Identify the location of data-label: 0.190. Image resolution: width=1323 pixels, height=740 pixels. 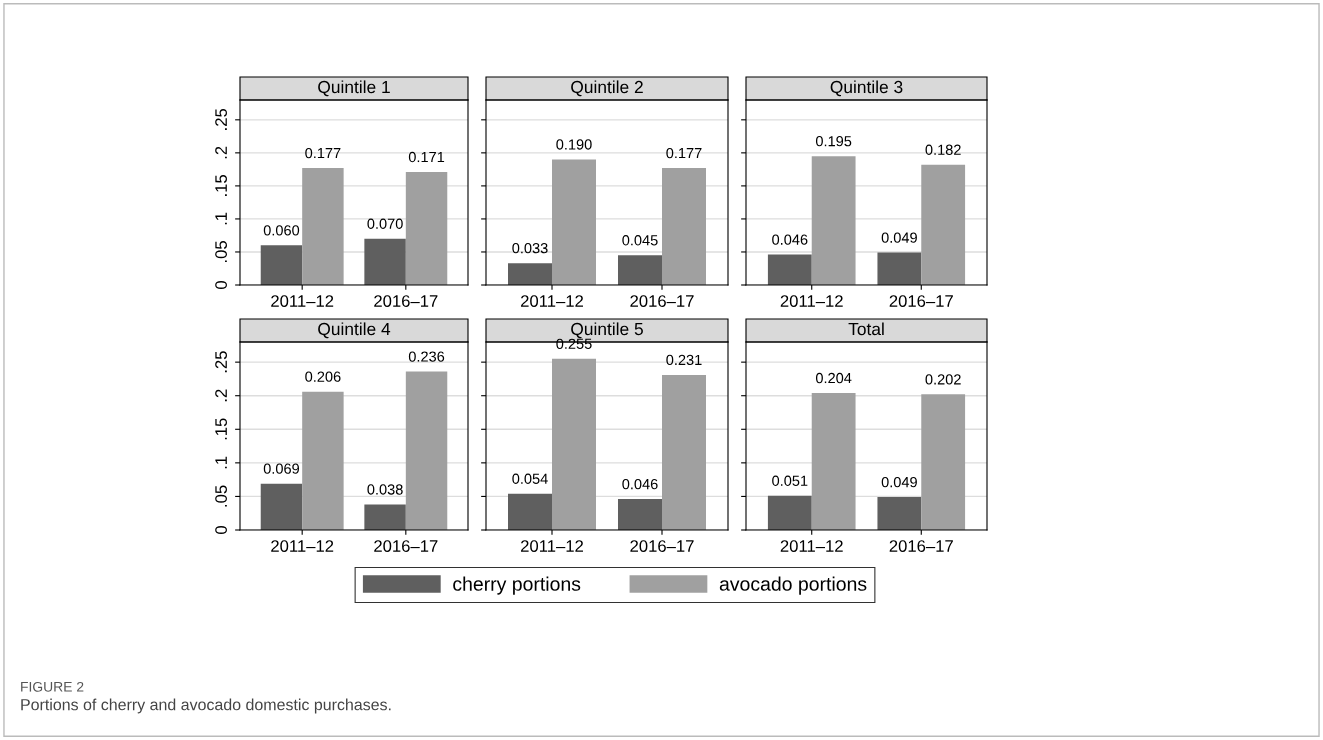
(574, 144).